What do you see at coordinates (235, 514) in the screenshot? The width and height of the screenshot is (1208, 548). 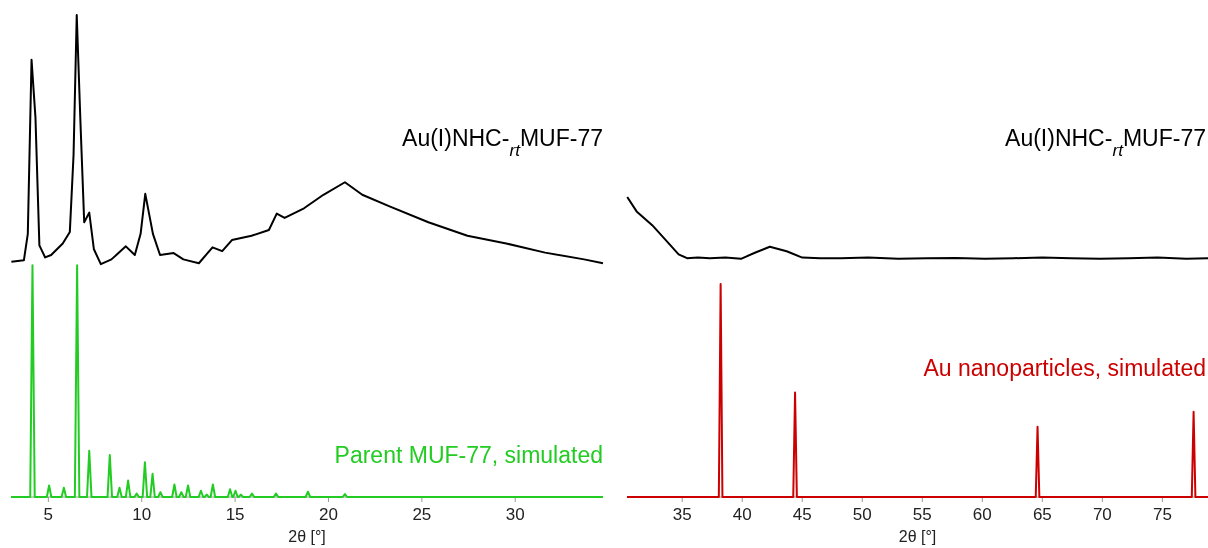 I see `x-tick-label: 15` at bounding box center [235, 514].